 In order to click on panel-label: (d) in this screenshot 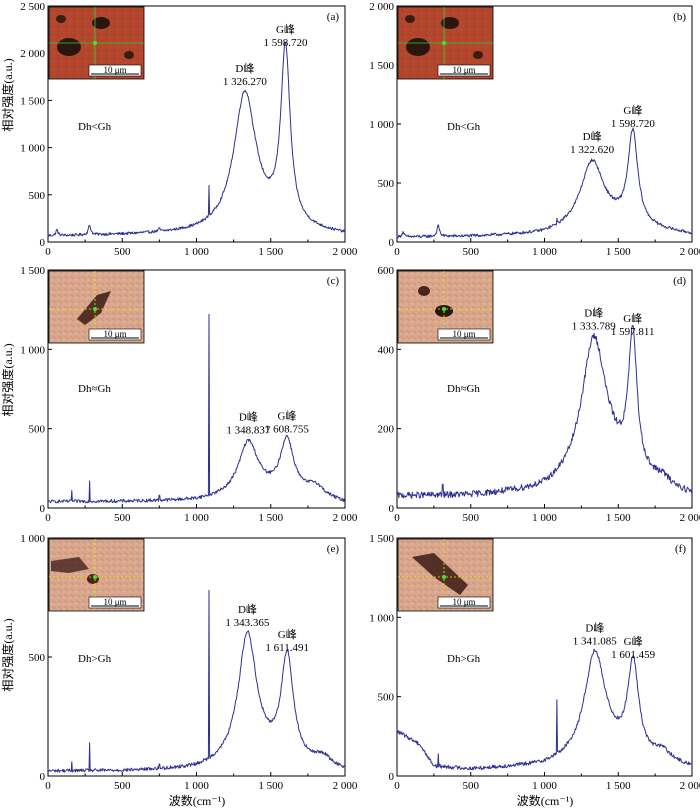, I will do `click(679, 281)`.